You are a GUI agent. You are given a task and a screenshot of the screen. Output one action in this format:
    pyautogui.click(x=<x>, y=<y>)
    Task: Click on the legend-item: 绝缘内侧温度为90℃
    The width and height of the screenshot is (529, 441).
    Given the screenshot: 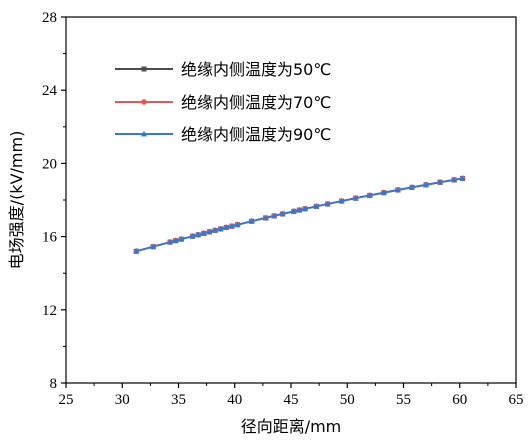 What is the action you would take?
    pyautogui.click(x=223, y=134)
    